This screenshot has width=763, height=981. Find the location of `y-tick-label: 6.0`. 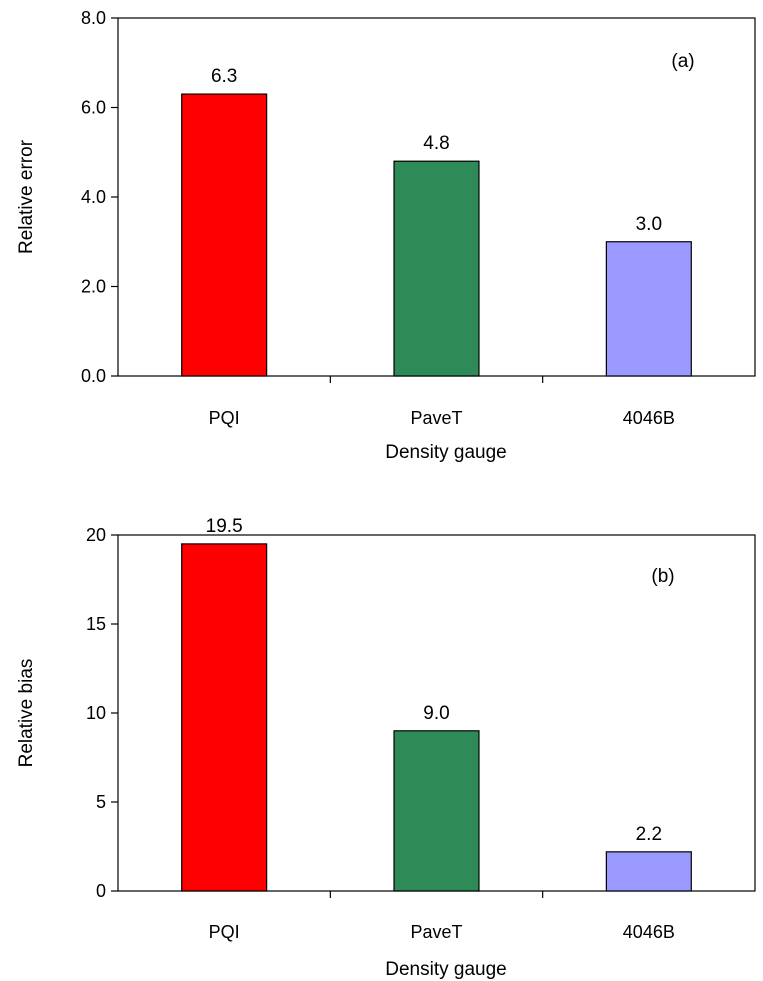

y-tick-label: 6.0 is located at coordinates (93, 108).